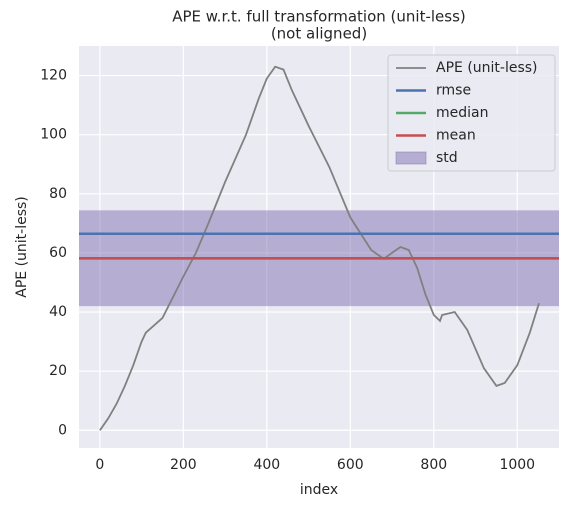  I want to click on chart-subtitle: (not aligned), so click(319, 34).